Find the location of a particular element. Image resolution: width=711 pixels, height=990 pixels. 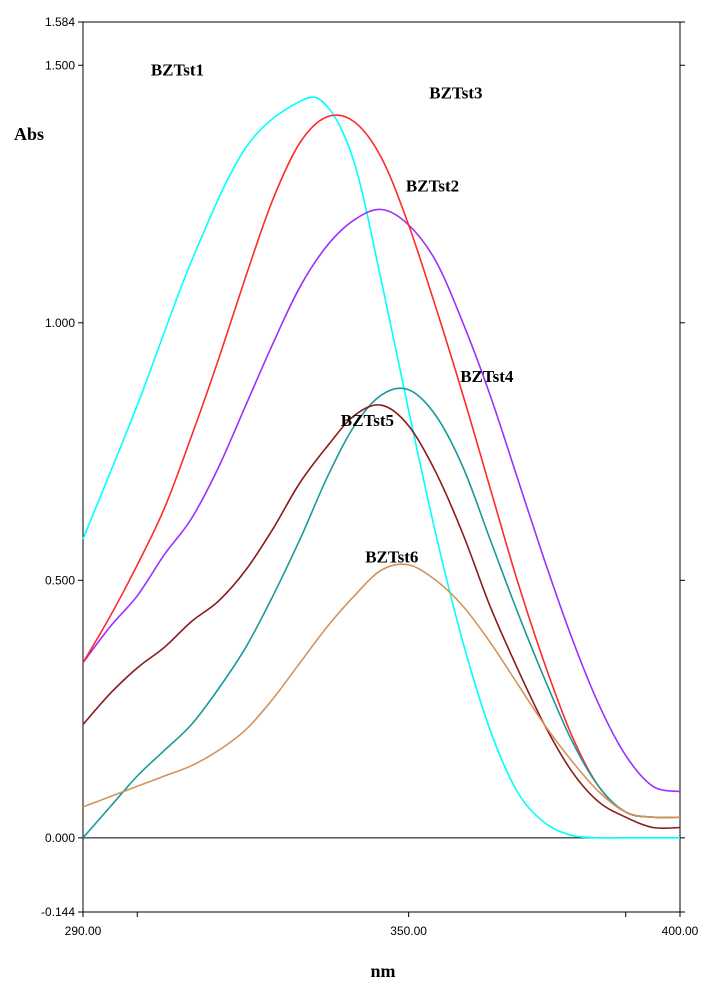

x-tick-label: 350.00 is located at coordinates (408, 931).